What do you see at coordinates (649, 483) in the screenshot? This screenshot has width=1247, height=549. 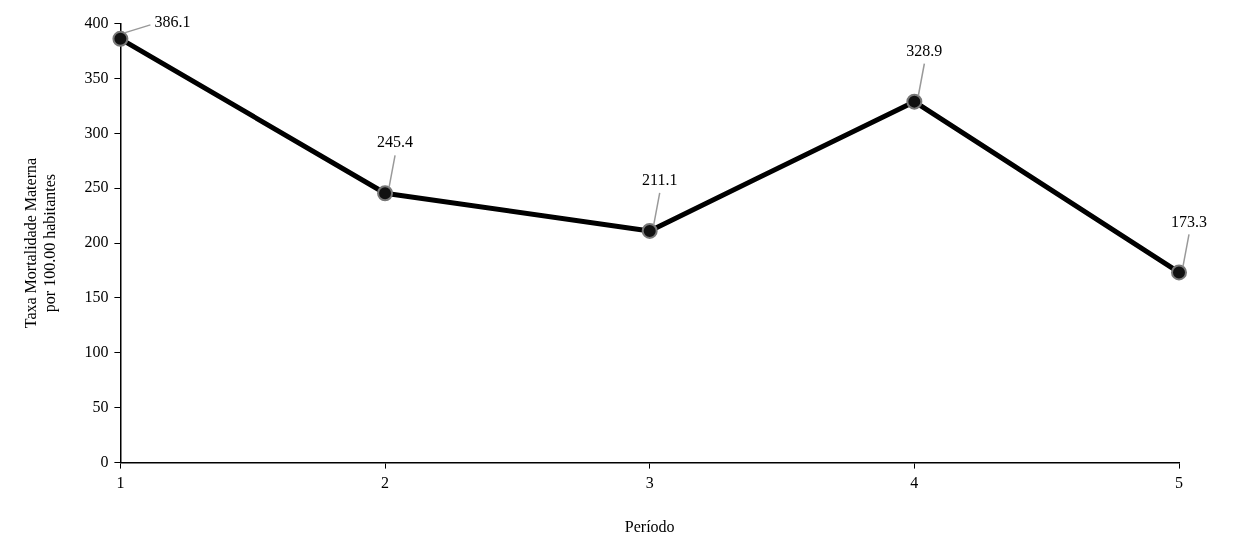 I see `x-tick-label: 3` at bounding box center [649, 483].